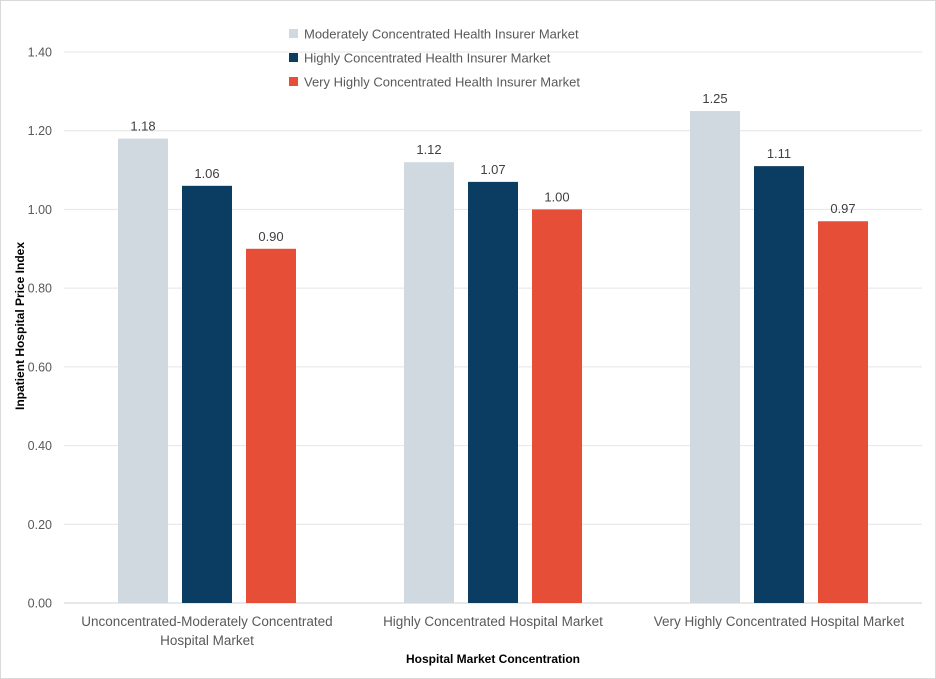  Describe the element at coordinates (40, 289) in the screenshot. I see `y-tick-label: 0.80` at that location.